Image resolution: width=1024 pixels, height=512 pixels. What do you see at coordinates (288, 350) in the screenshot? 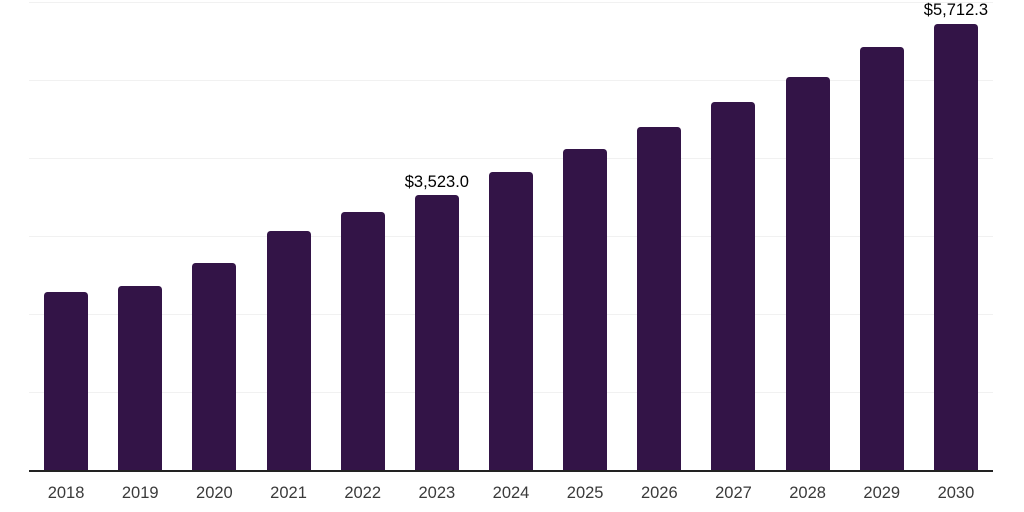
I see `bar-2021` at bounding box center [288, 350].